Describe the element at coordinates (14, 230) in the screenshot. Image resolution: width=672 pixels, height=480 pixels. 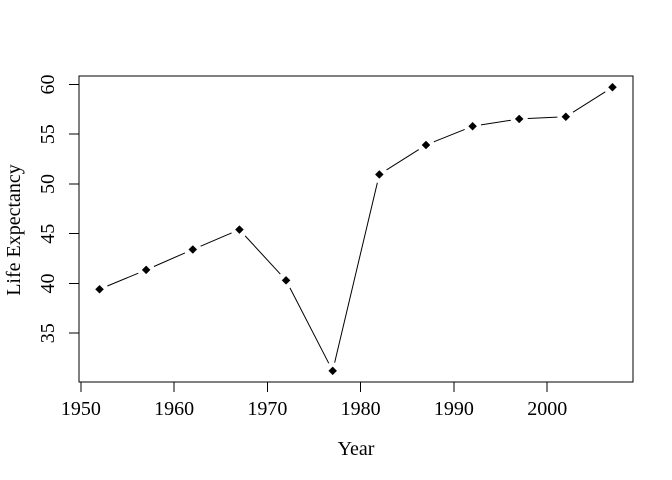
I see `y-axis-title: Life Expectancy` at that location.